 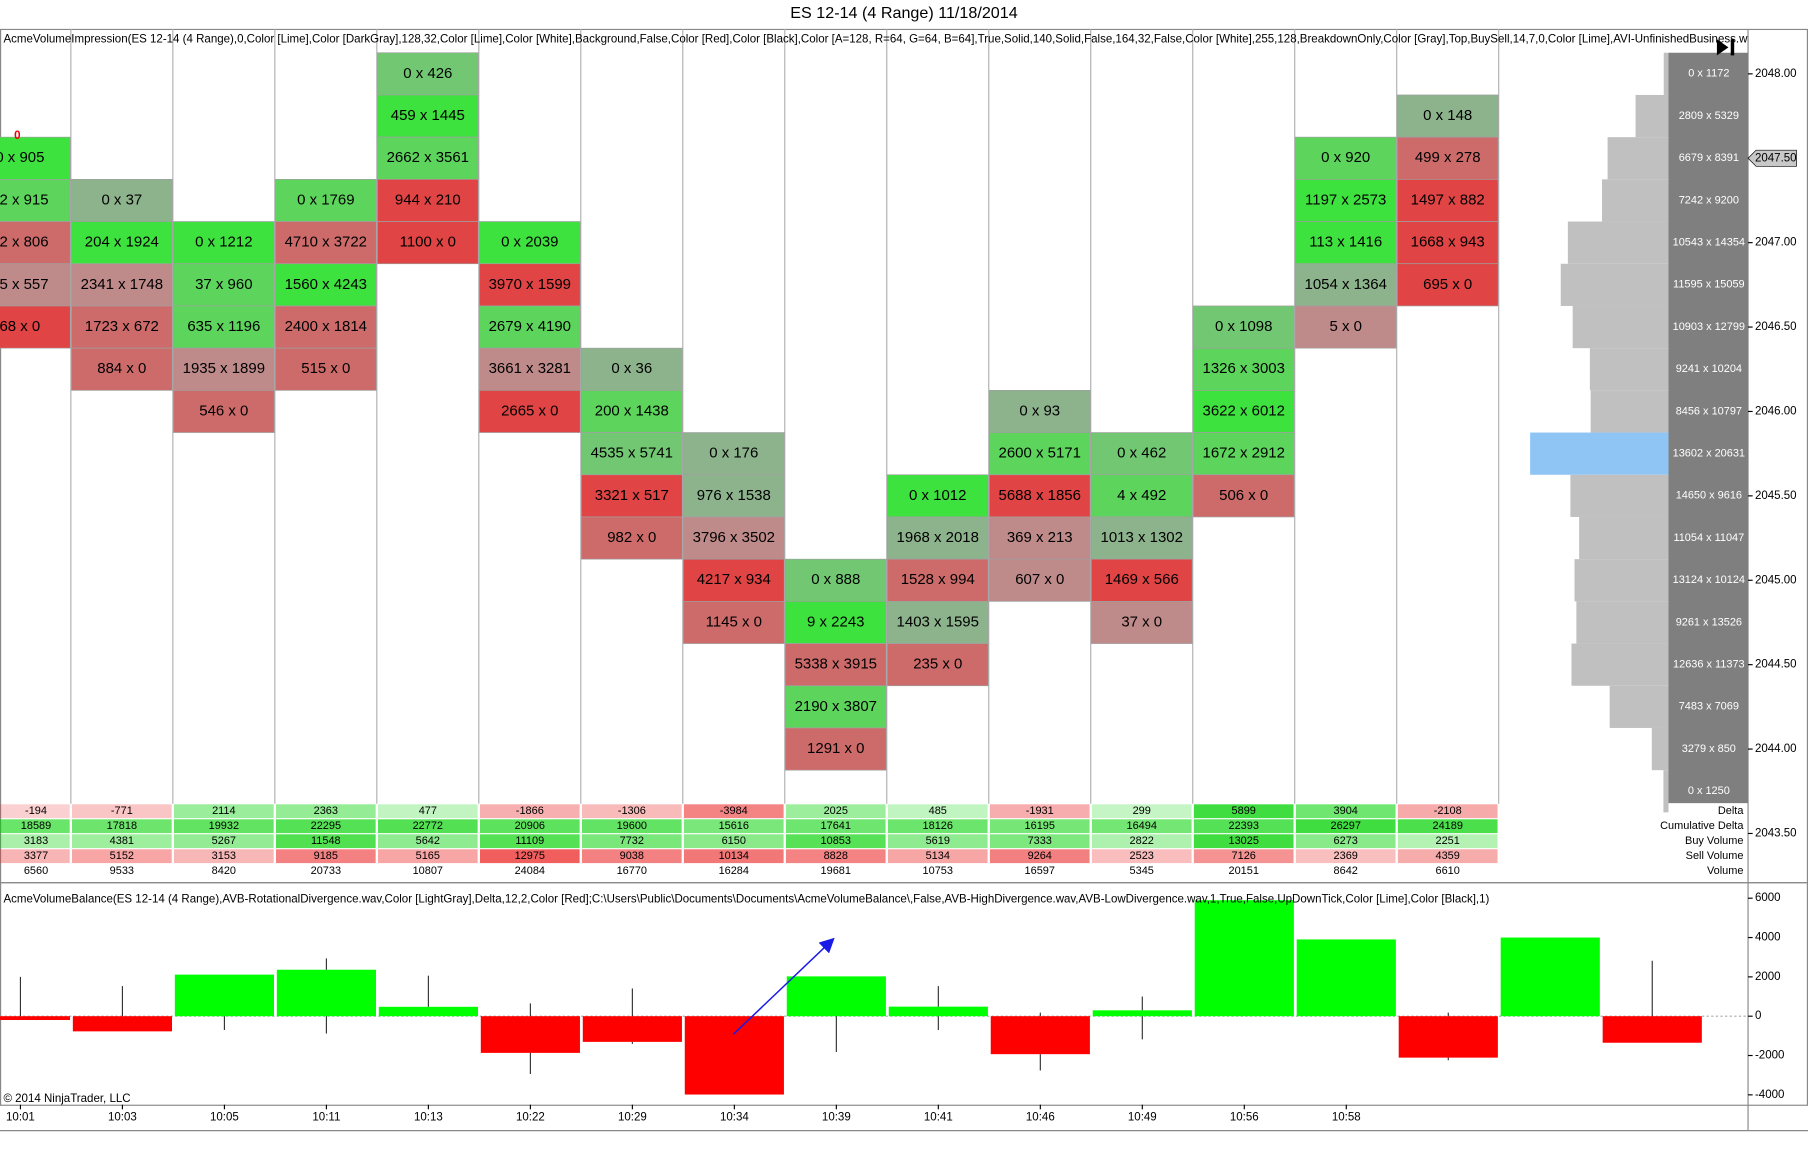 I want to click on summary-value: 19932, so click(x=224, y=826).